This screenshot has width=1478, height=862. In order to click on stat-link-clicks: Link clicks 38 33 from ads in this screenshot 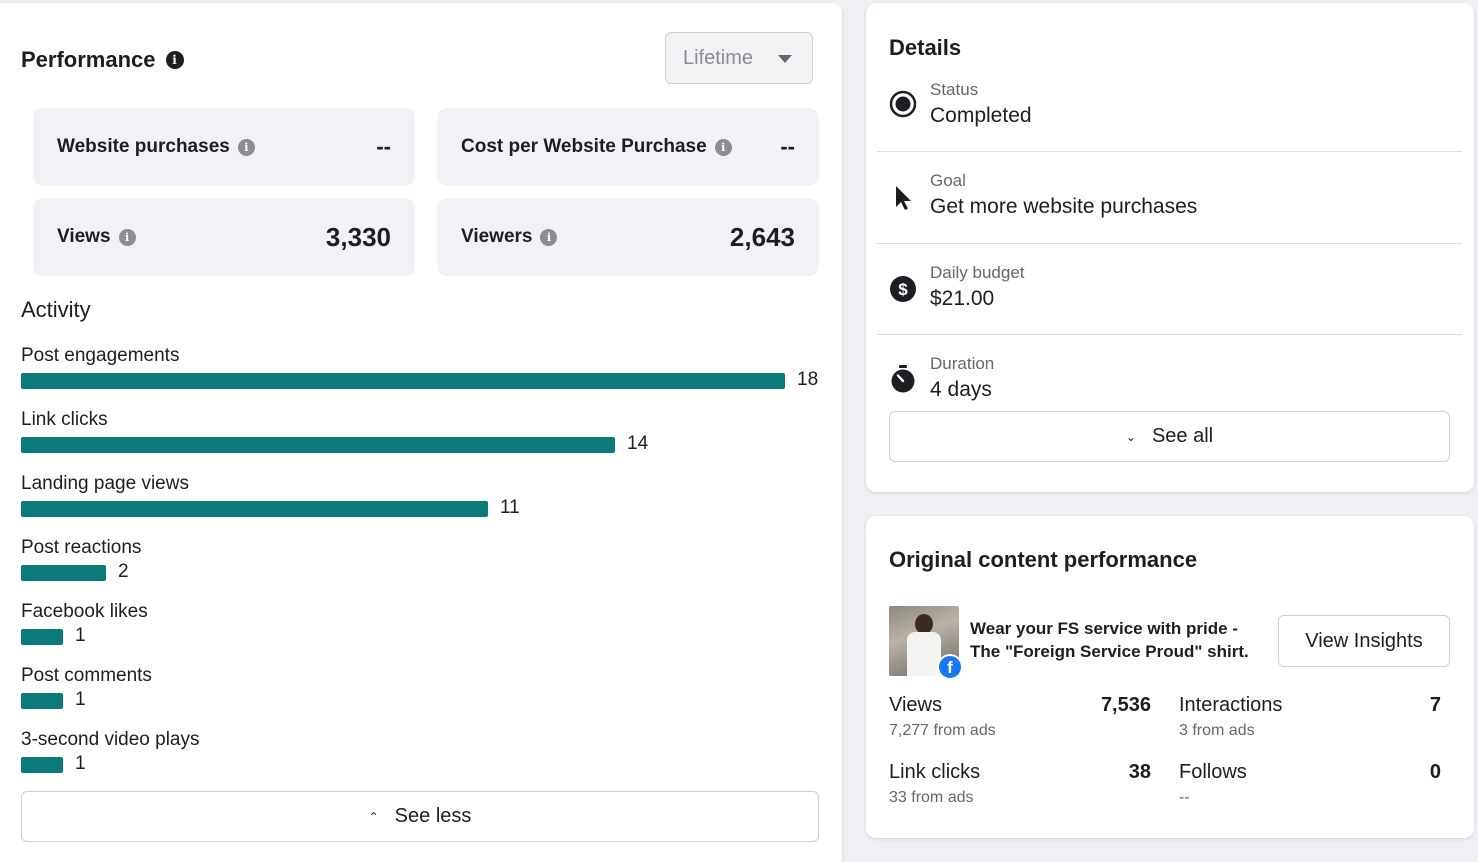, I will do `click(1020, 783)`.